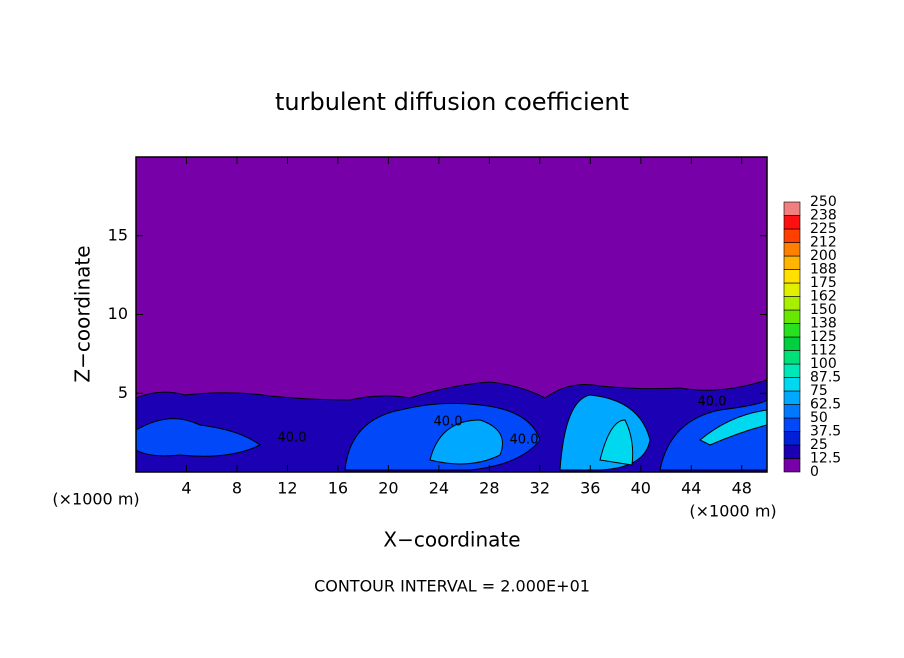 Image resolution: width=904 pixels, height=658 pixels. What do you see at coordinates (186, 488) in the screenshot?
I see `x-tick-label: 4` at bounding box center [186, 488].